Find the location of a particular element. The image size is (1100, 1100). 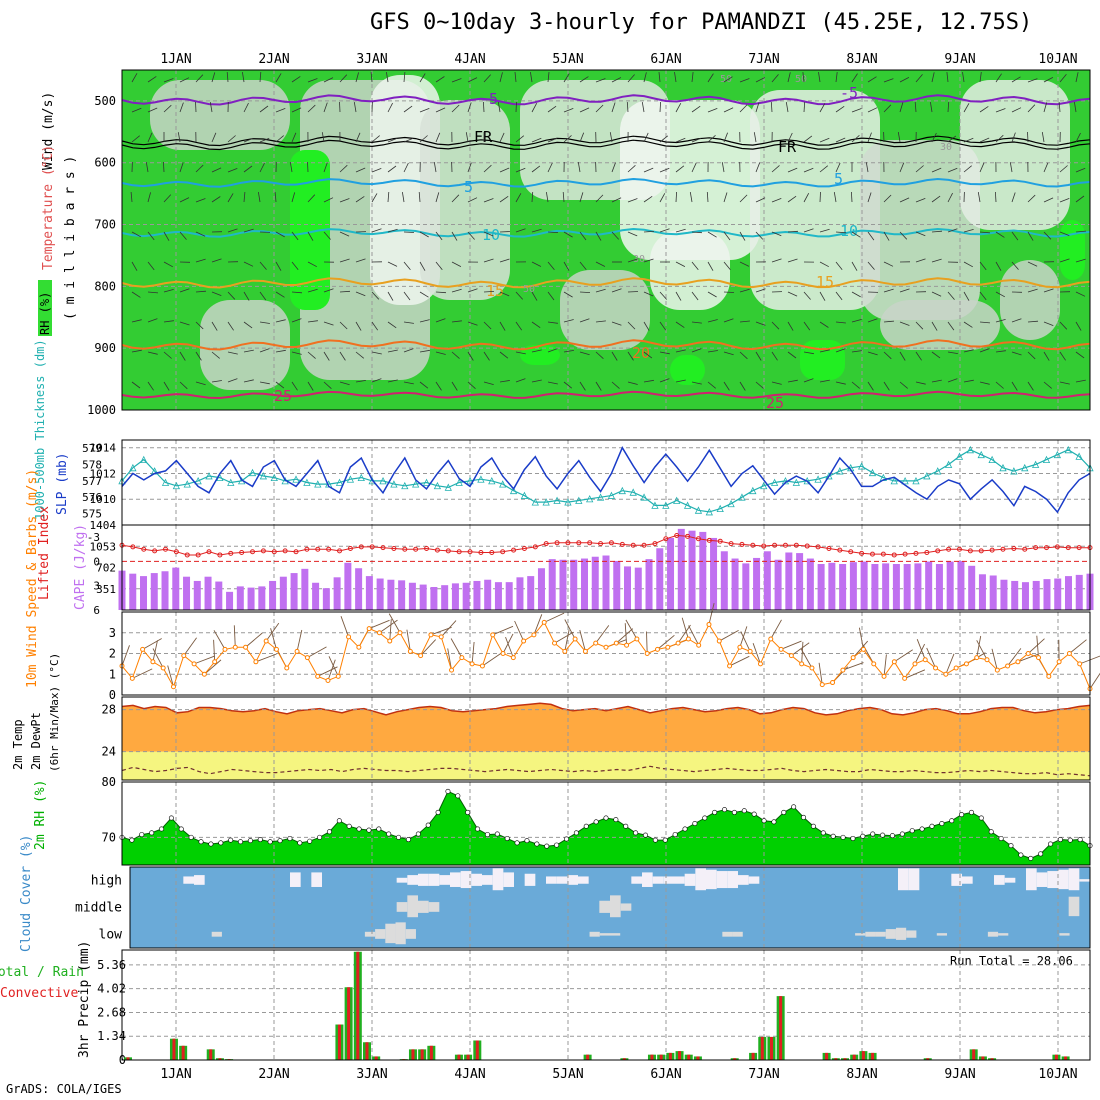

x-label-bottom: 6JAN is located at coordinates (665, 1074).